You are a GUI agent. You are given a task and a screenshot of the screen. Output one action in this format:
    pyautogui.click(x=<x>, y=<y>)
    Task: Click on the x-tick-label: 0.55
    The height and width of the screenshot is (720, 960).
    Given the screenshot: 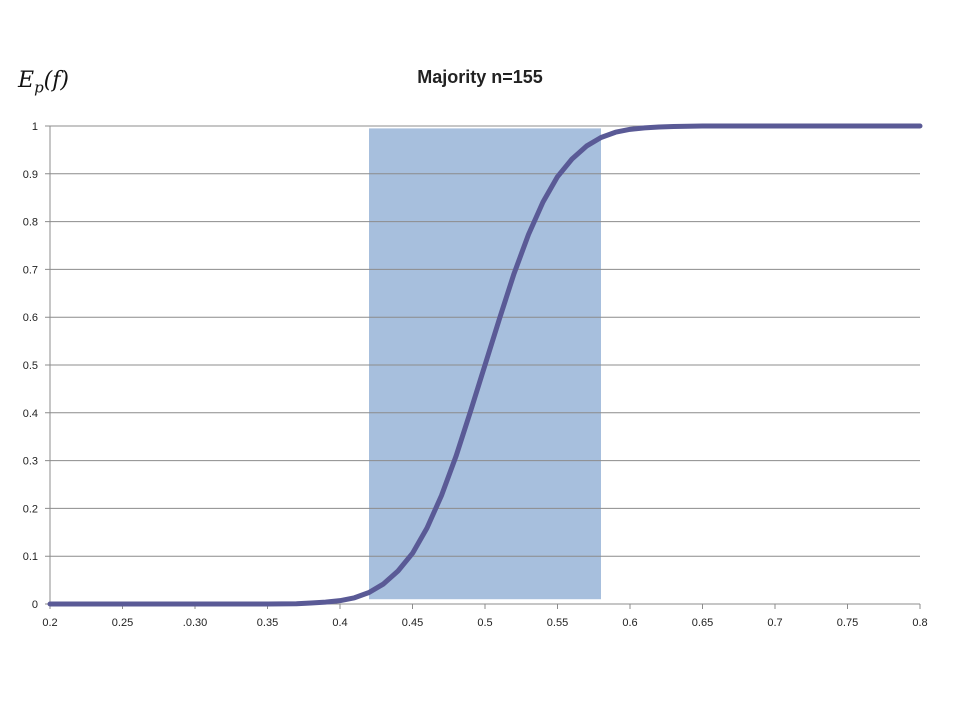 What is the action you would take?
    pyautogui.click(x=557, y=623)
    